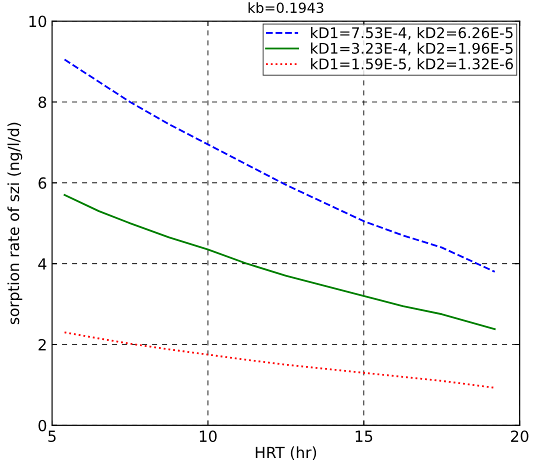 Image resolution: width=560 pixels, height=470 pixels. What do you see at coordinates (280, 360) in the screenshot?
I see `line-series` at bounding box center [280, 360].